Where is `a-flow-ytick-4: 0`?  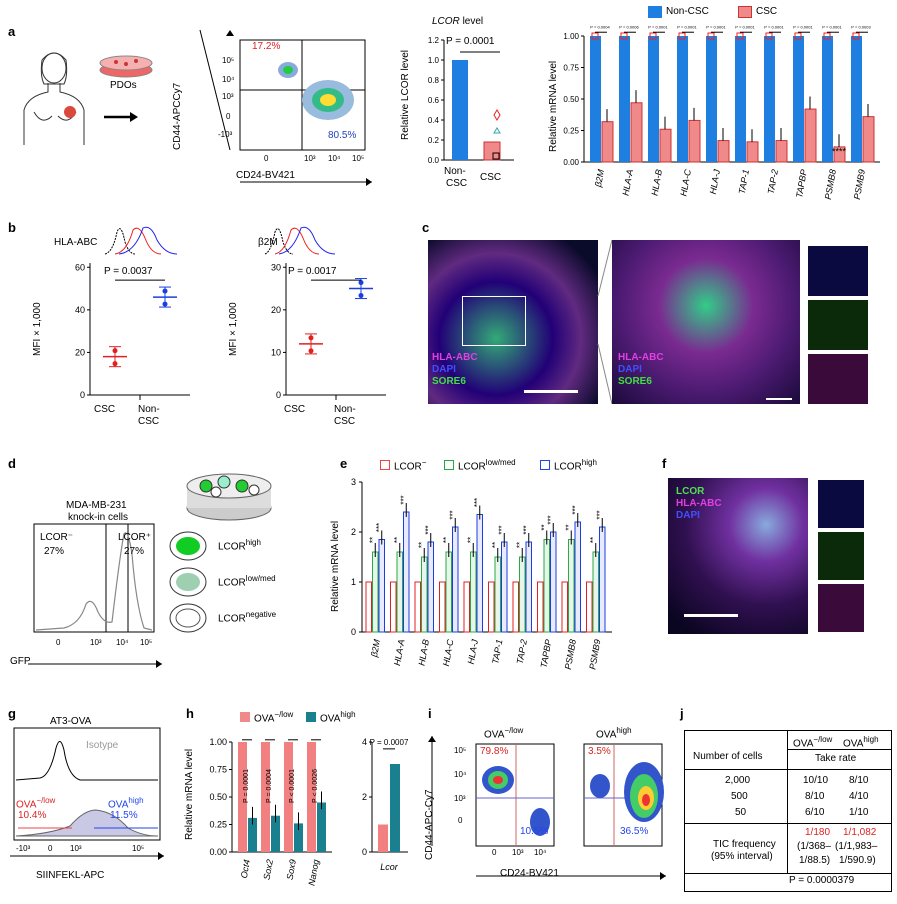 a-flow-ytick-4: 0 is located at coordinates (228, 116).